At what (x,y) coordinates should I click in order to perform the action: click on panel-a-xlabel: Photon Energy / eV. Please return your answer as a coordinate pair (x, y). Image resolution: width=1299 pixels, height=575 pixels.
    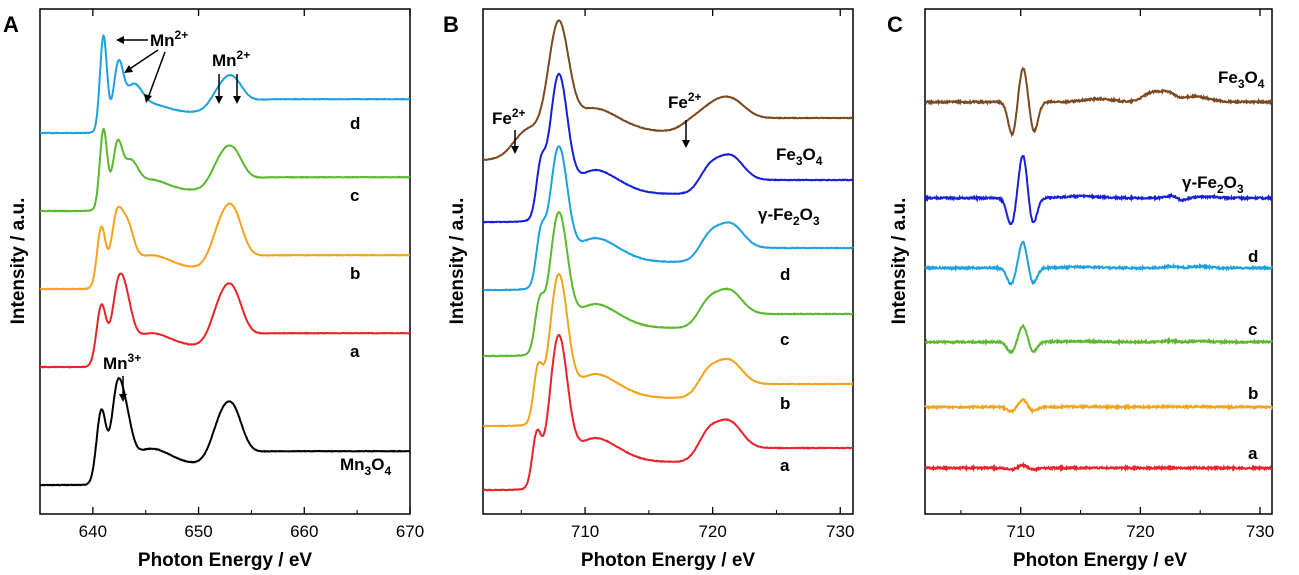
    Looking at the image, I should click on (225, 560).